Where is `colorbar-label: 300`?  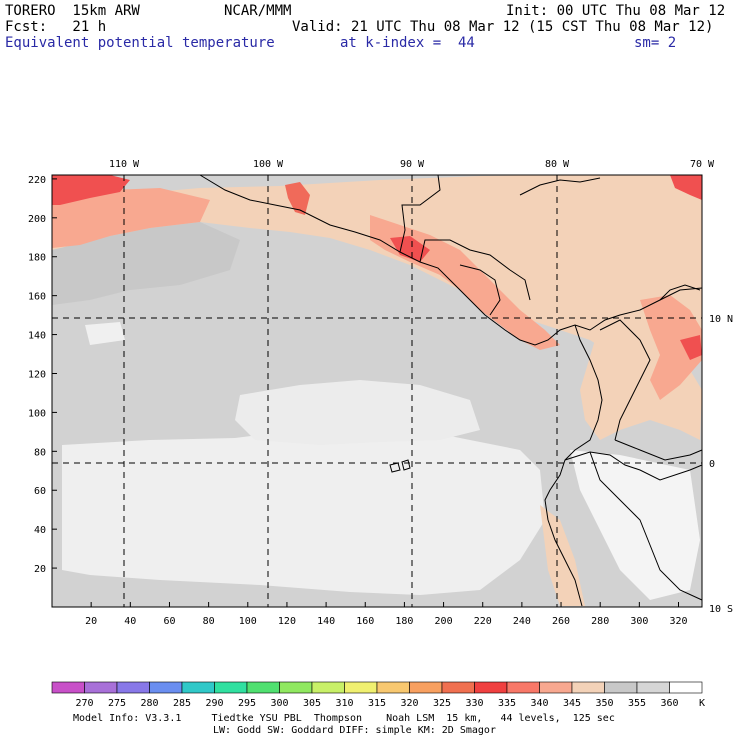 colorbar-label: 300 is located at coordinates (279, 703).